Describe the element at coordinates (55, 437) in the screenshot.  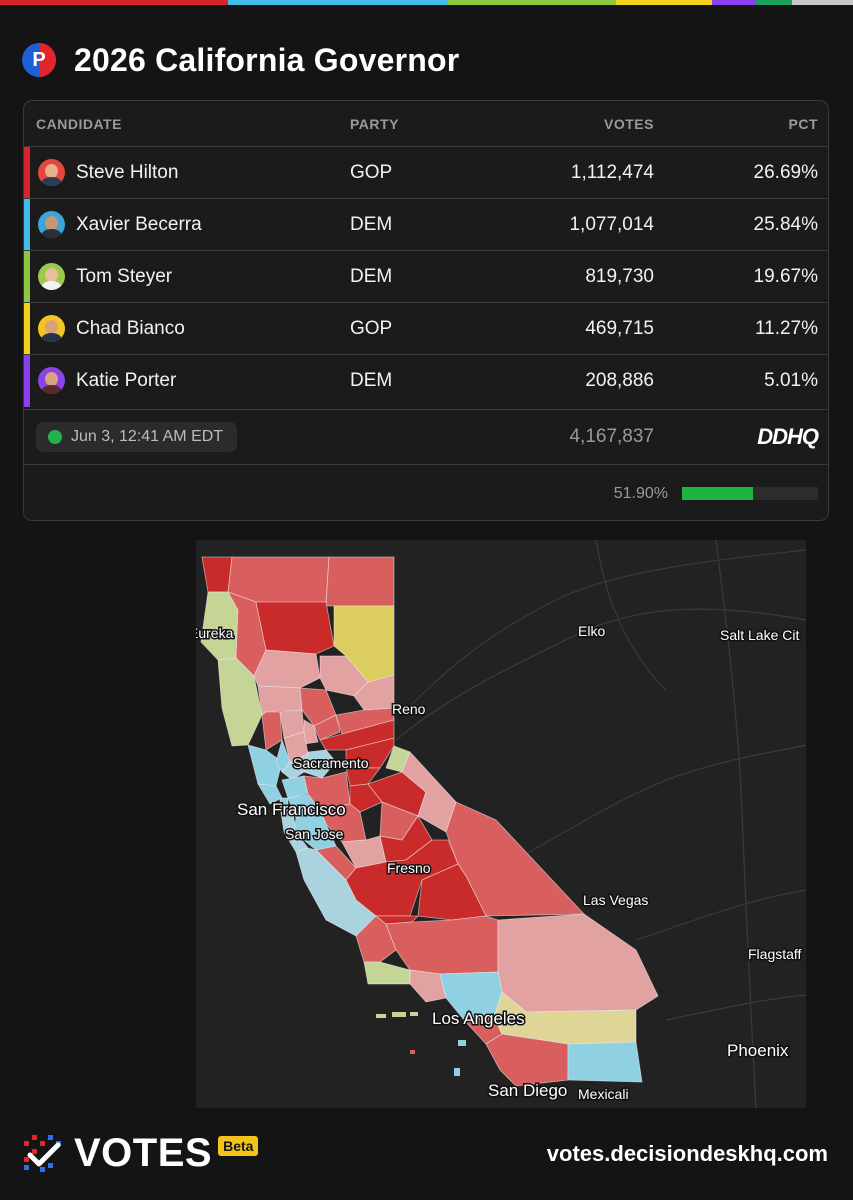
I see `live-status-dot-icon` at that location.